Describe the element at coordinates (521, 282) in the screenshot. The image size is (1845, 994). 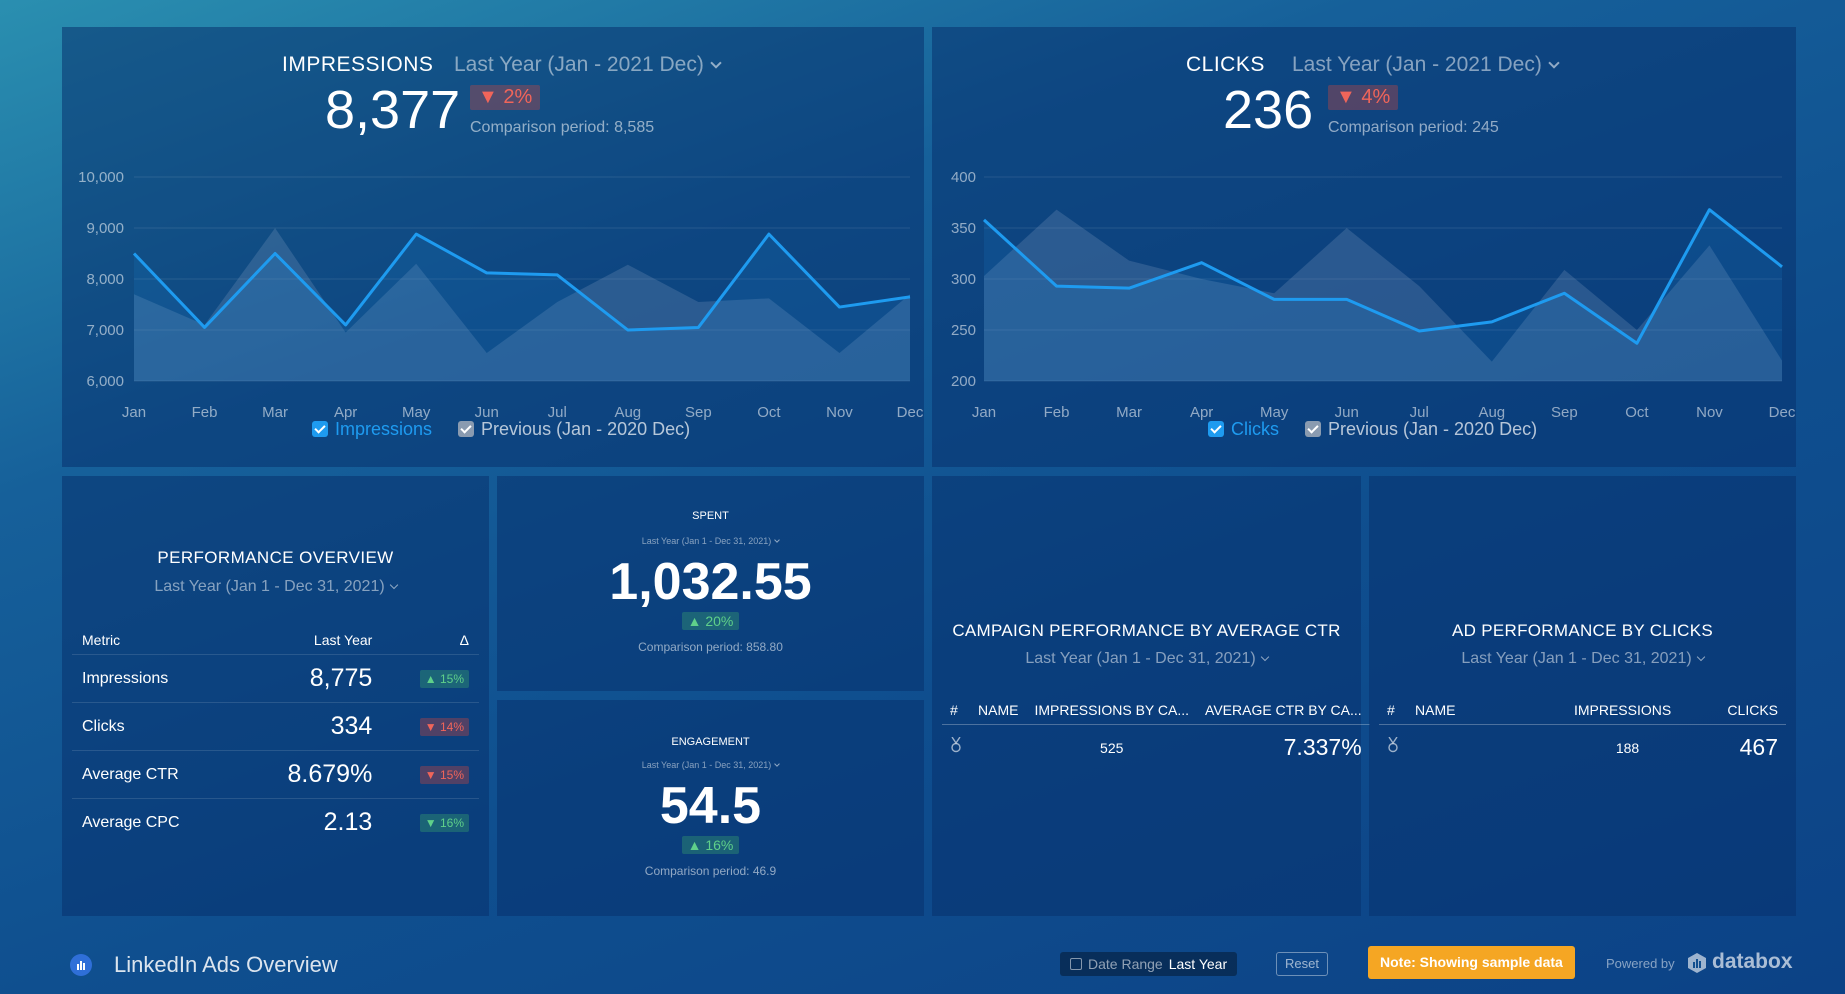
I see `current-series-line` at that location.